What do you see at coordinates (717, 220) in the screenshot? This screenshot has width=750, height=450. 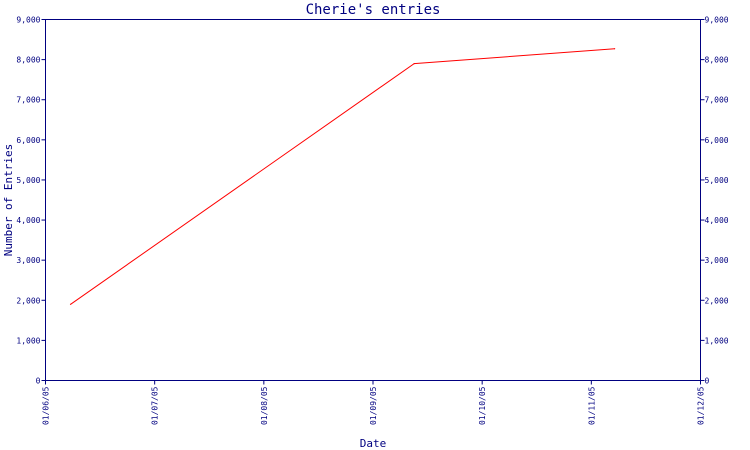 I see `y-tick-label-right: 4,000` at bounding box center [717, 220].